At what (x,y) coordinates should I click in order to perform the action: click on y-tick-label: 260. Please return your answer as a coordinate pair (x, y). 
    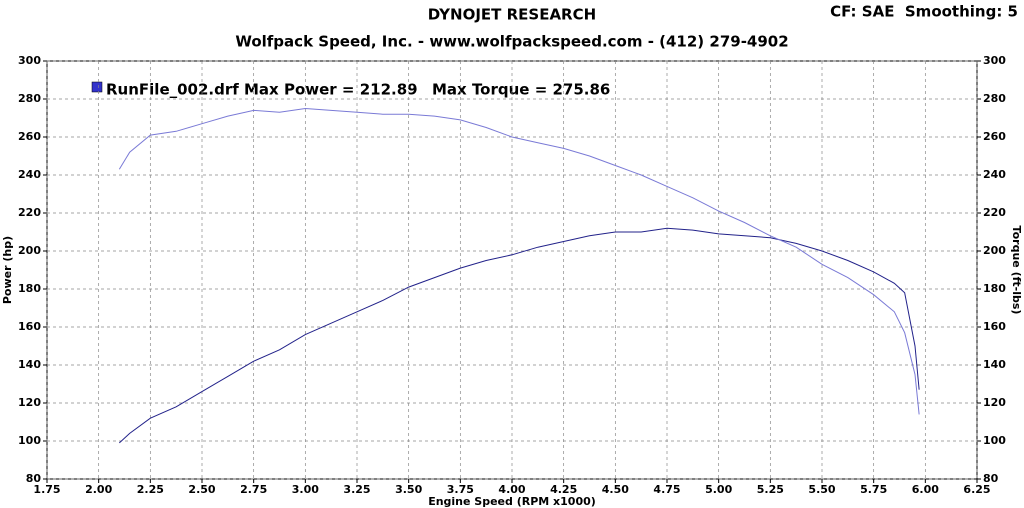
    Looking at the image, I should click on (29, 136).